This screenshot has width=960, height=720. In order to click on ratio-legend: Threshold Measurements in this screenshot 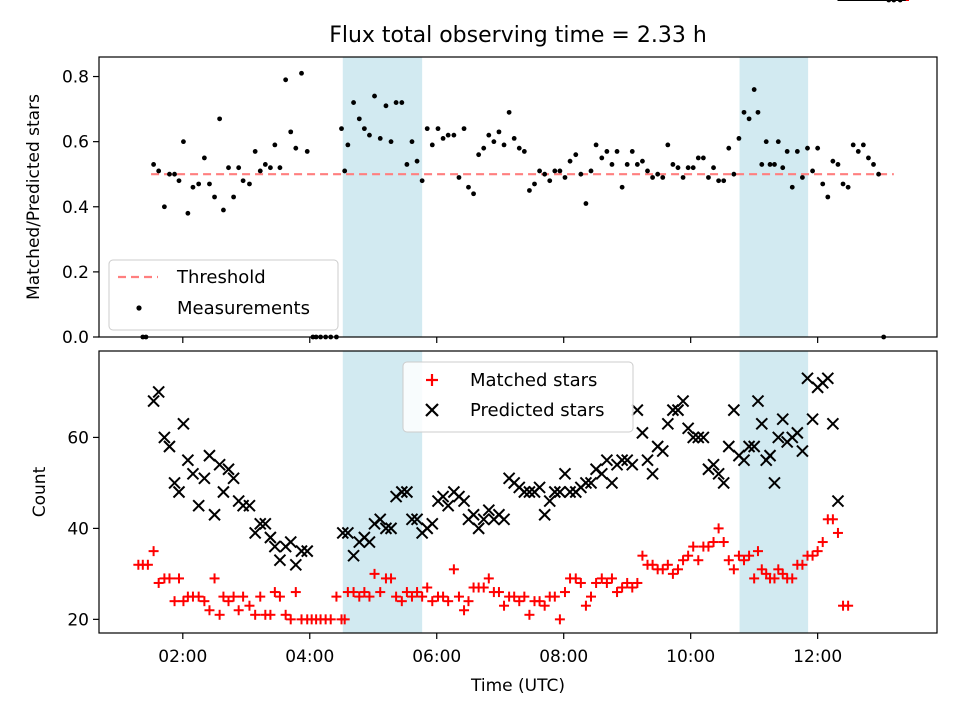, I will do `click(223, 295)`.